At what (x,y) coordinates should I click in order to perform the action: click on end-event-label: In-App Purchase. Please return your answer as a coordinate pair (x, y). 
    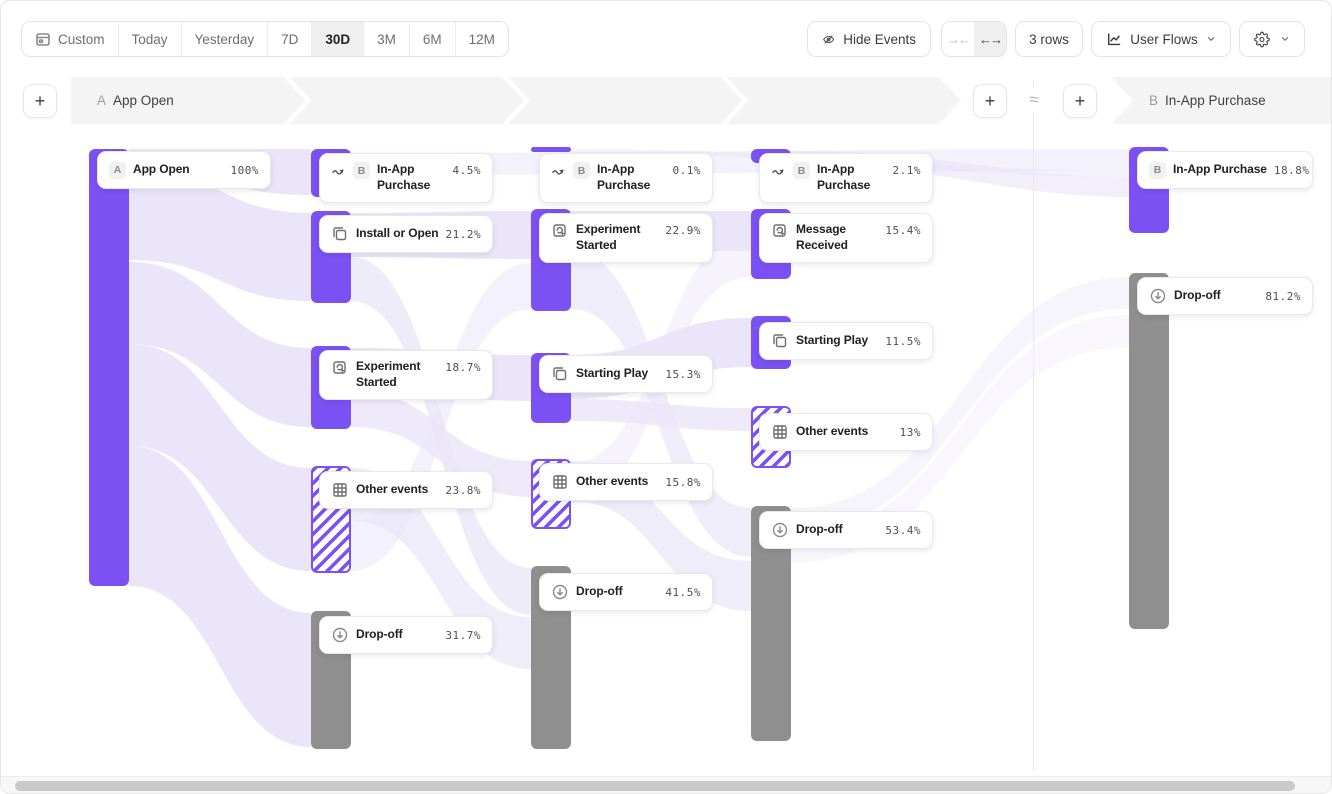
    Looking at the image, I should click on (1215, 100).